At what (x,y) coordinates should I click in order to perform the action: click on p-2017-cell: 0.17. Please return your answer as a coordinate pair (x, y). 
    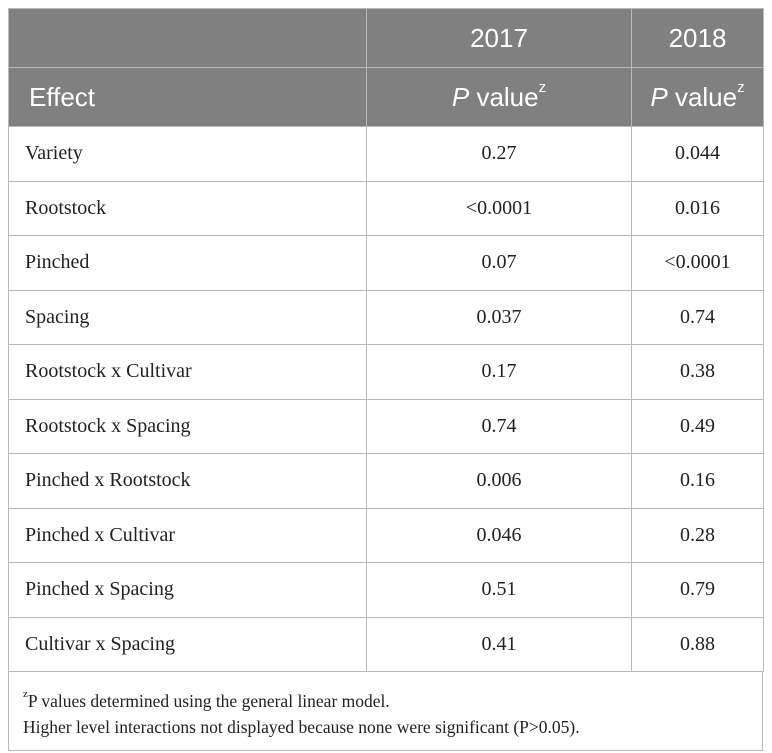
    Looking at the image, I should click on (499, 372).